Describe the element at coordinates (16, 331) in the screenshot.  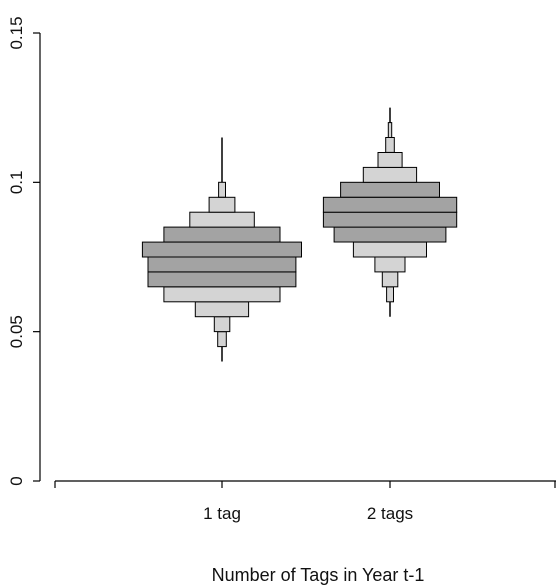
I see `y-tick-label: 0.05` at that location.